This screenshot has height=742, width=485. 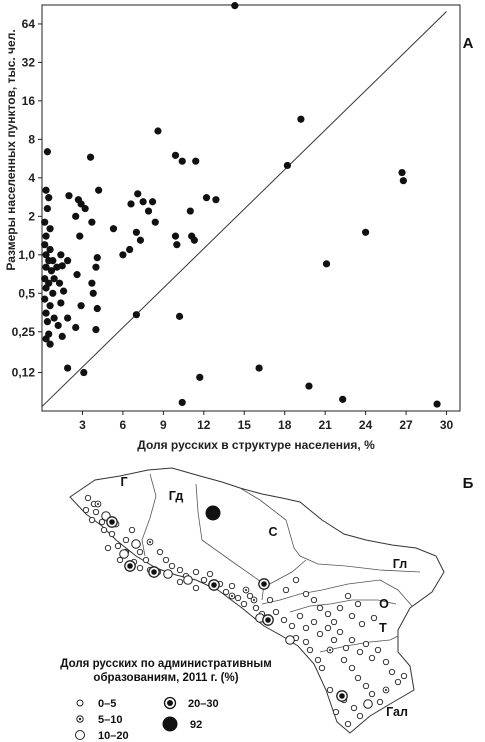 I want to click on x-tick-label: 24, so click(x=366, y=425).